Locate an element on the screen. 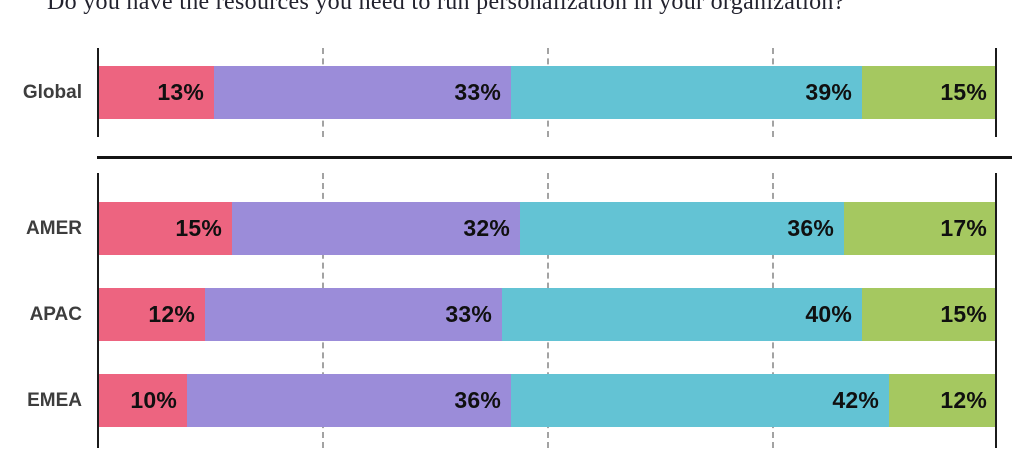  bar-segment-apac-4: 15% is located at coordinates (929, 314).